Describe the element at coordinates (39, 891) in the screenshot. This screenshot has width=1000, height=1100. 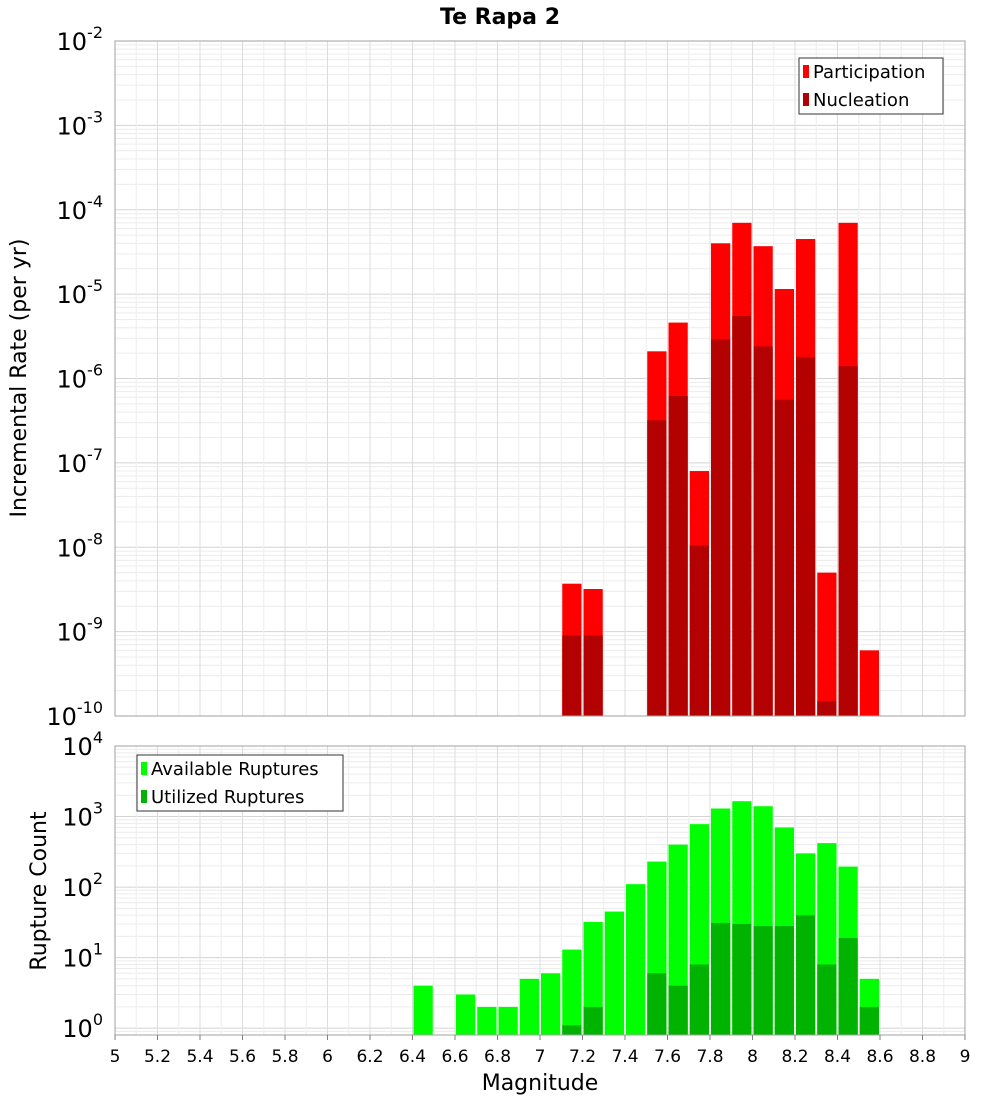
I see `bottom-y-axis-label: Rupture Count` at that location.